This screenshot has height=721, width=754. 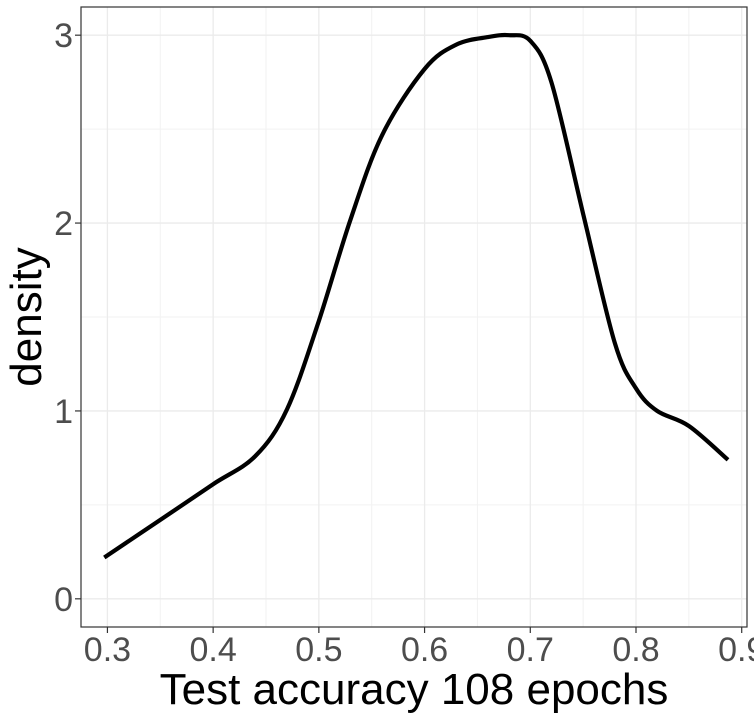 What do you see at coordinates (318, 650) in the screenshot?
I see `x-tick-label: 0.5` at bounding box center [318, 650].